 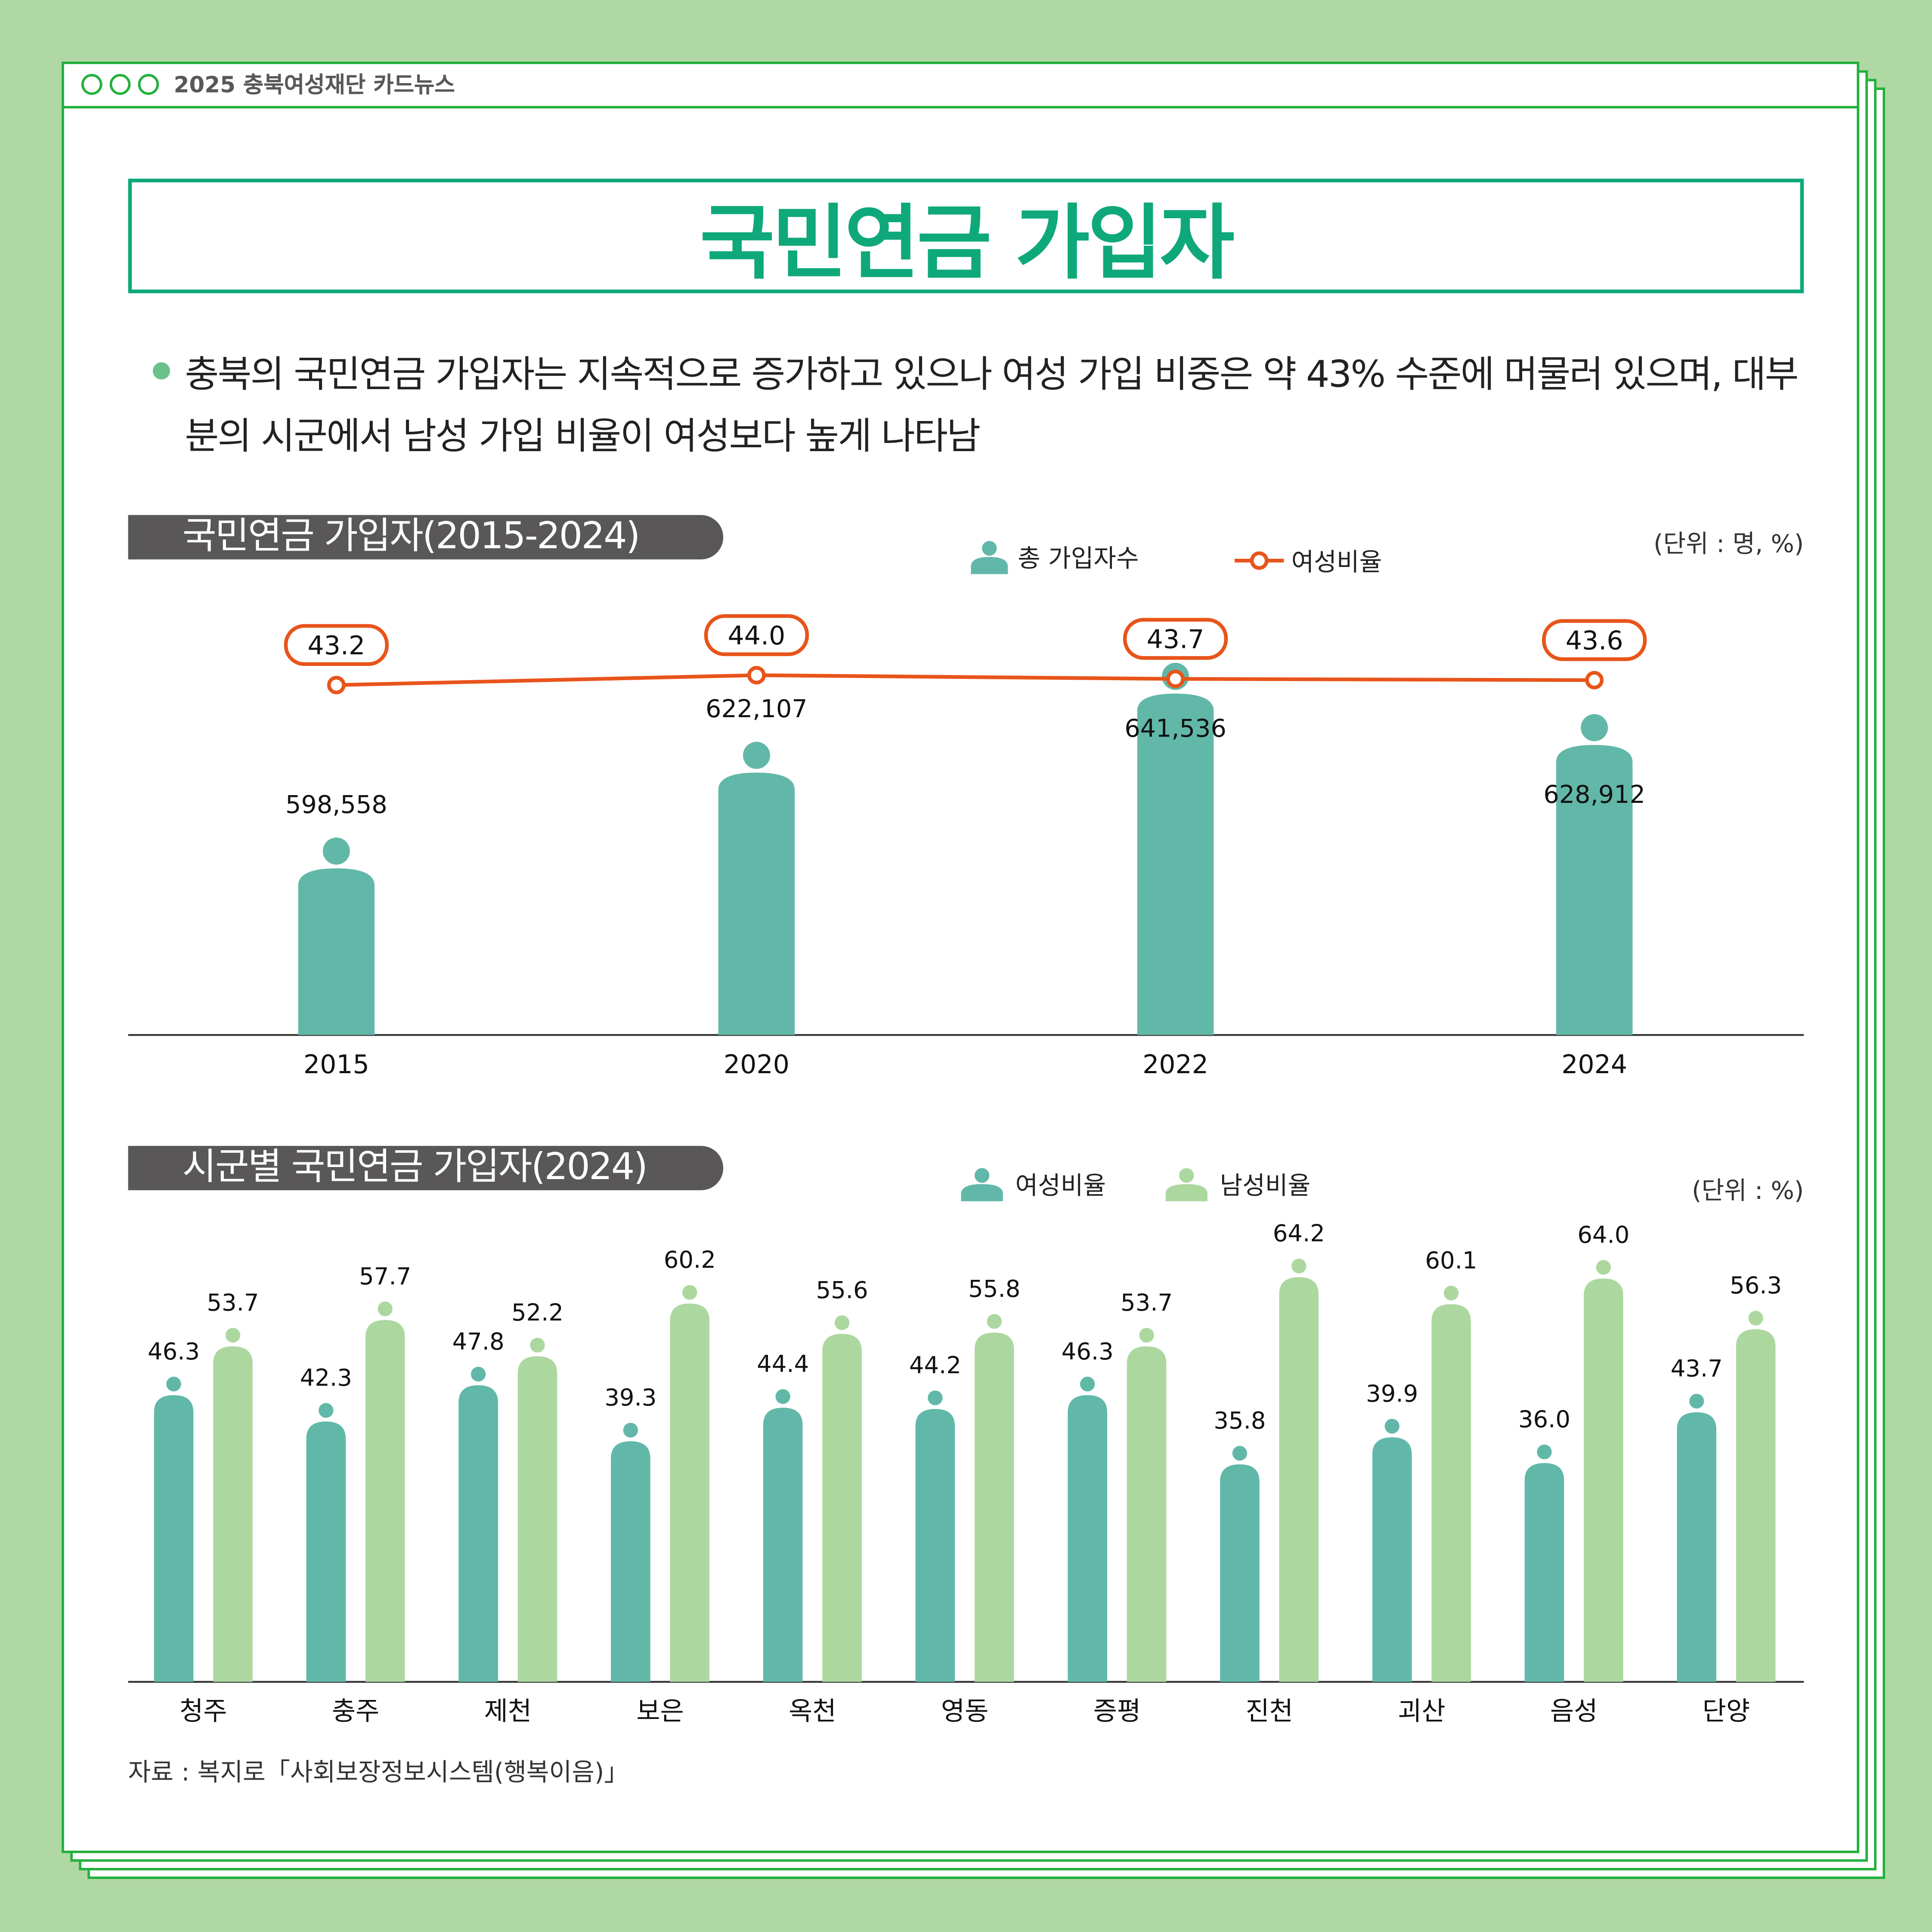 I want to click on legend-label: 여성비율, so click(x=1060, y=1185).